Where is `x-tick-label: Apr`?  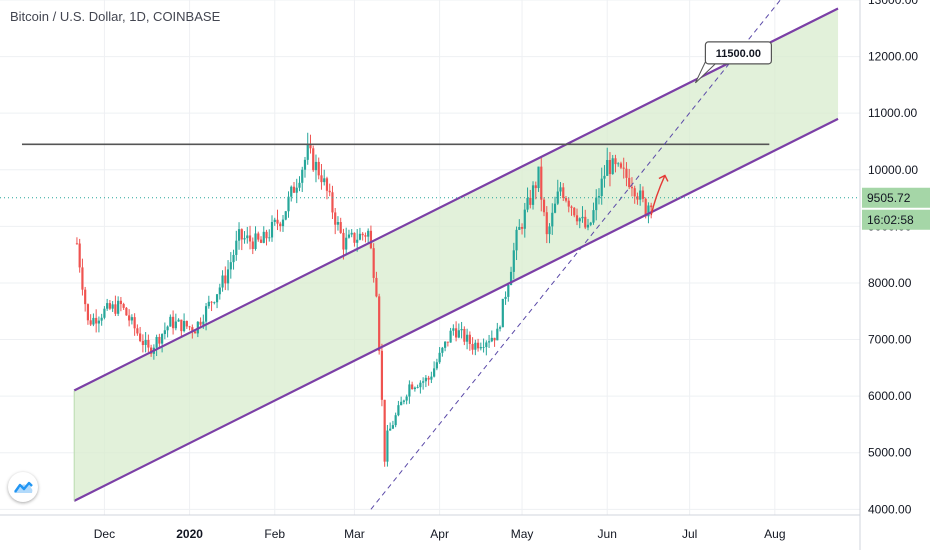
x-tick-label: Apr is located at coordinates (439, 534).